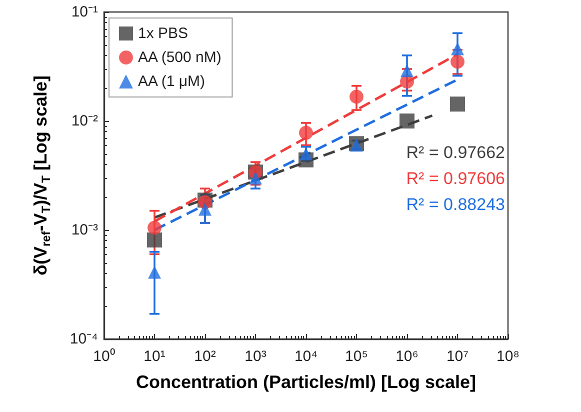 This screenshot has height=412, width=581. What do you see at coordinates (180, 57) in the screenshot?
I see `legend-label: AA (500 nM)` at bounding box center [180, 57].